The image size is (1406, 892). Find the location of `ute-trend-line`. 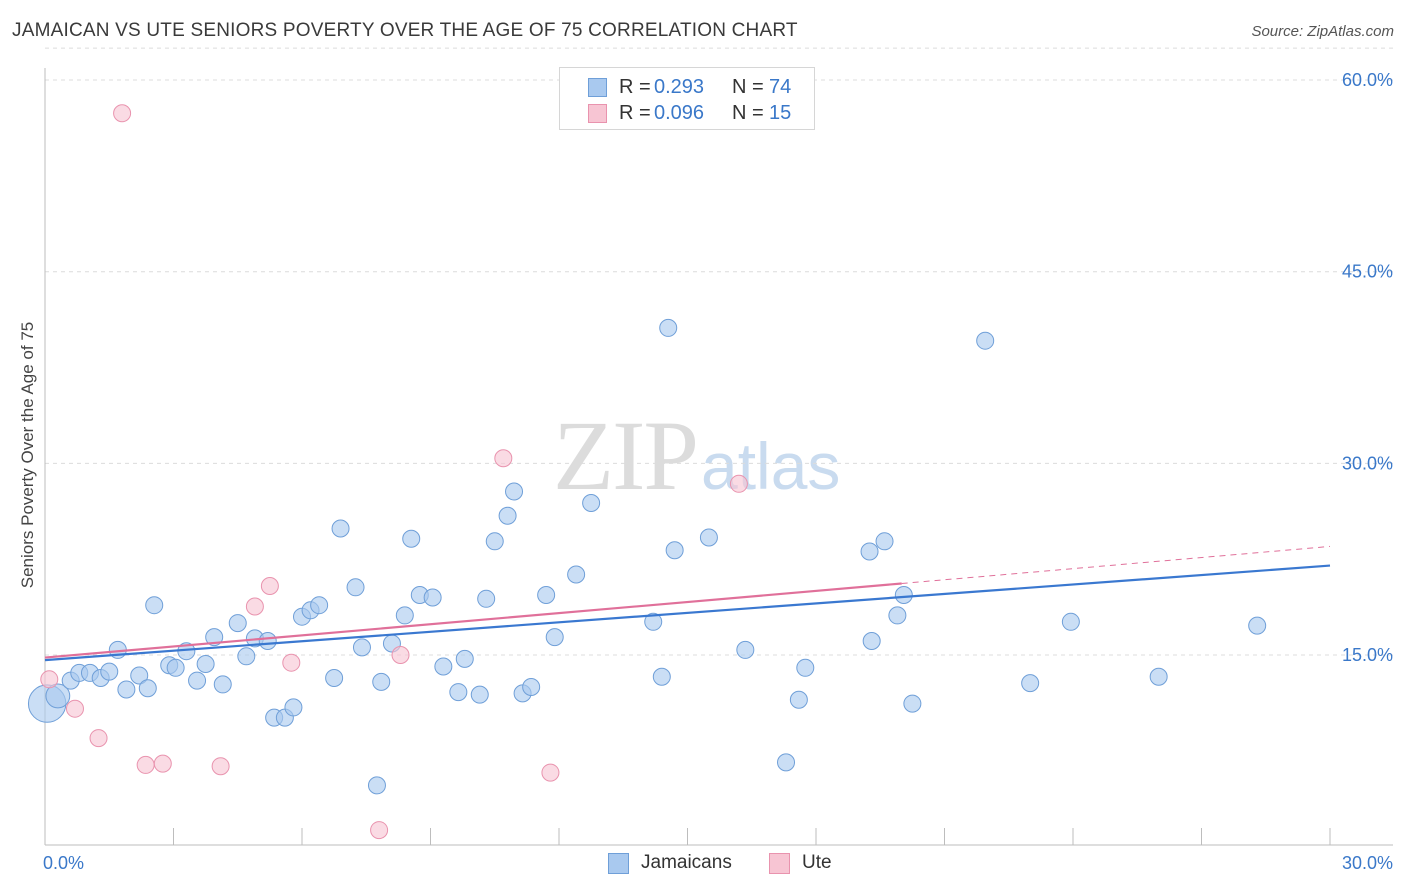

ute-trend-line is located at coordinates (473, 620).